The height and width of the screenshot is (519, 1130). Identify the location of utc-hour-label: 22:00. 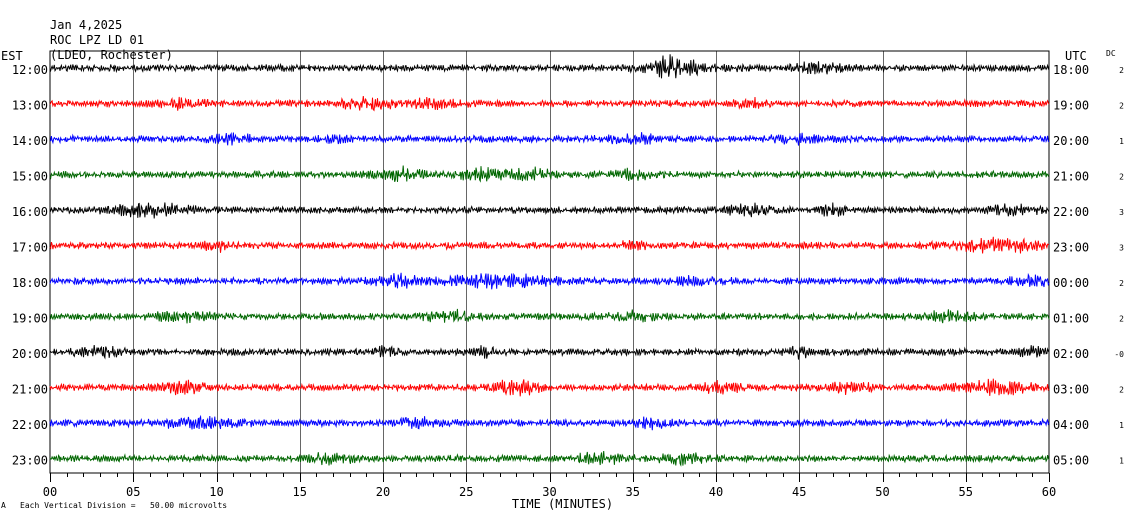
(1071, 212).